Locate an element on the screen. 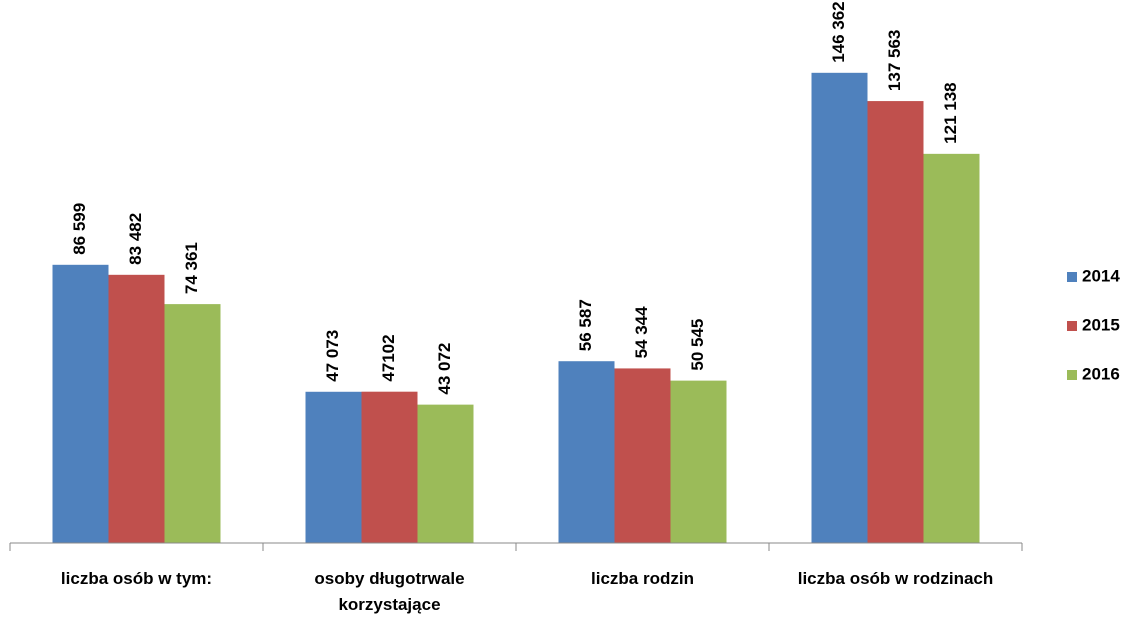  data-label: 137 563 is located at coordinates (894, 60).